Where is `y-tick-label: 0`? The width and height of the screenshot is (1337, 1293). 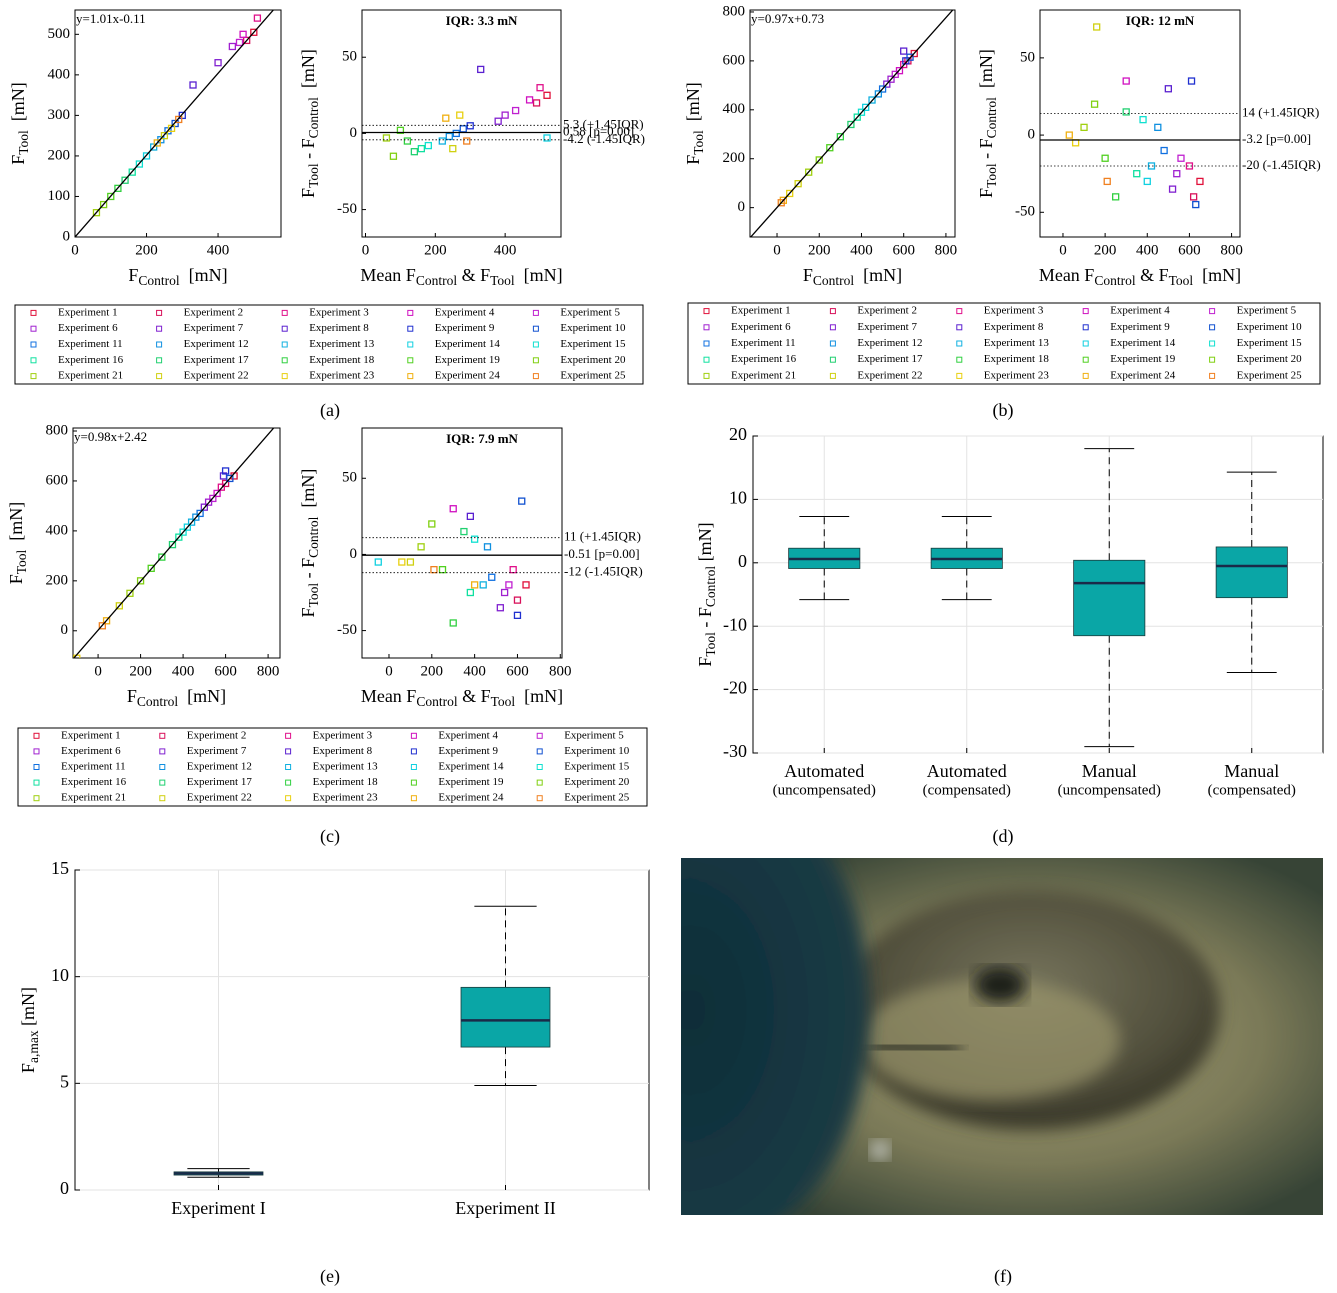
y-tick-label: 0 is located at coordinates (742, 561).